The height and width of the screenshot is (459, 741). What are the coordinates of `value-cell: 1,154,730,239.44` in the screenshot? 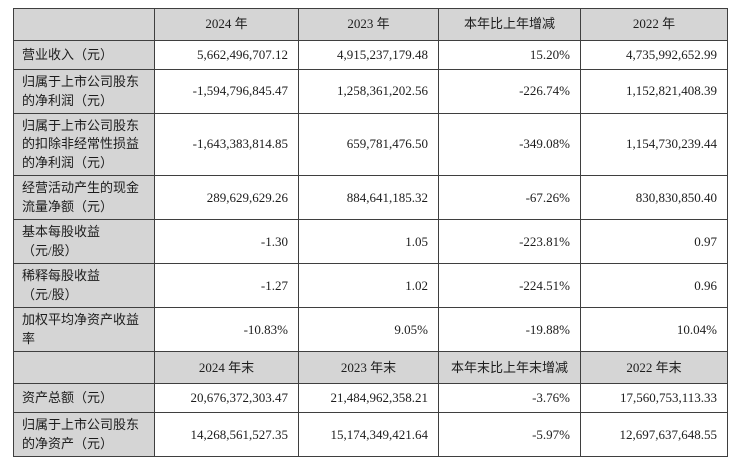 It's located at (654, 144).